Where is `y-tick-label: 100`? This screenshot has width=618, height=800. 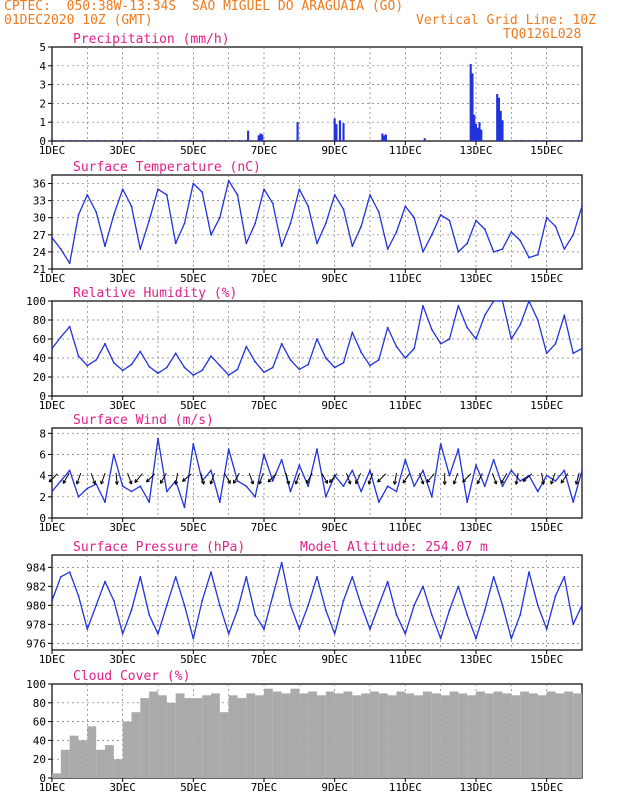 y-tick-label: 100 is located at coordinates (36, 684).